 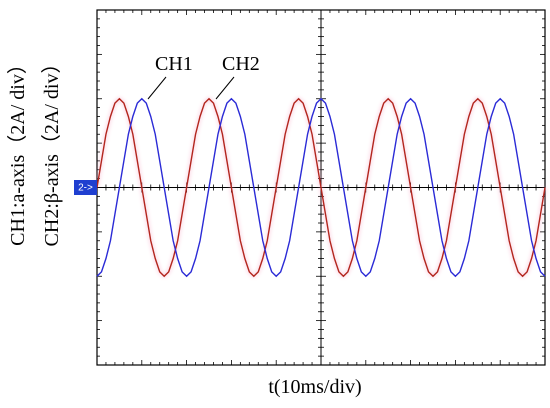 What do you see at coordinates (314, 387) in the screenshot?
I see `x-axis-label: t(10ms/div)` at bounding box center [314, 387].